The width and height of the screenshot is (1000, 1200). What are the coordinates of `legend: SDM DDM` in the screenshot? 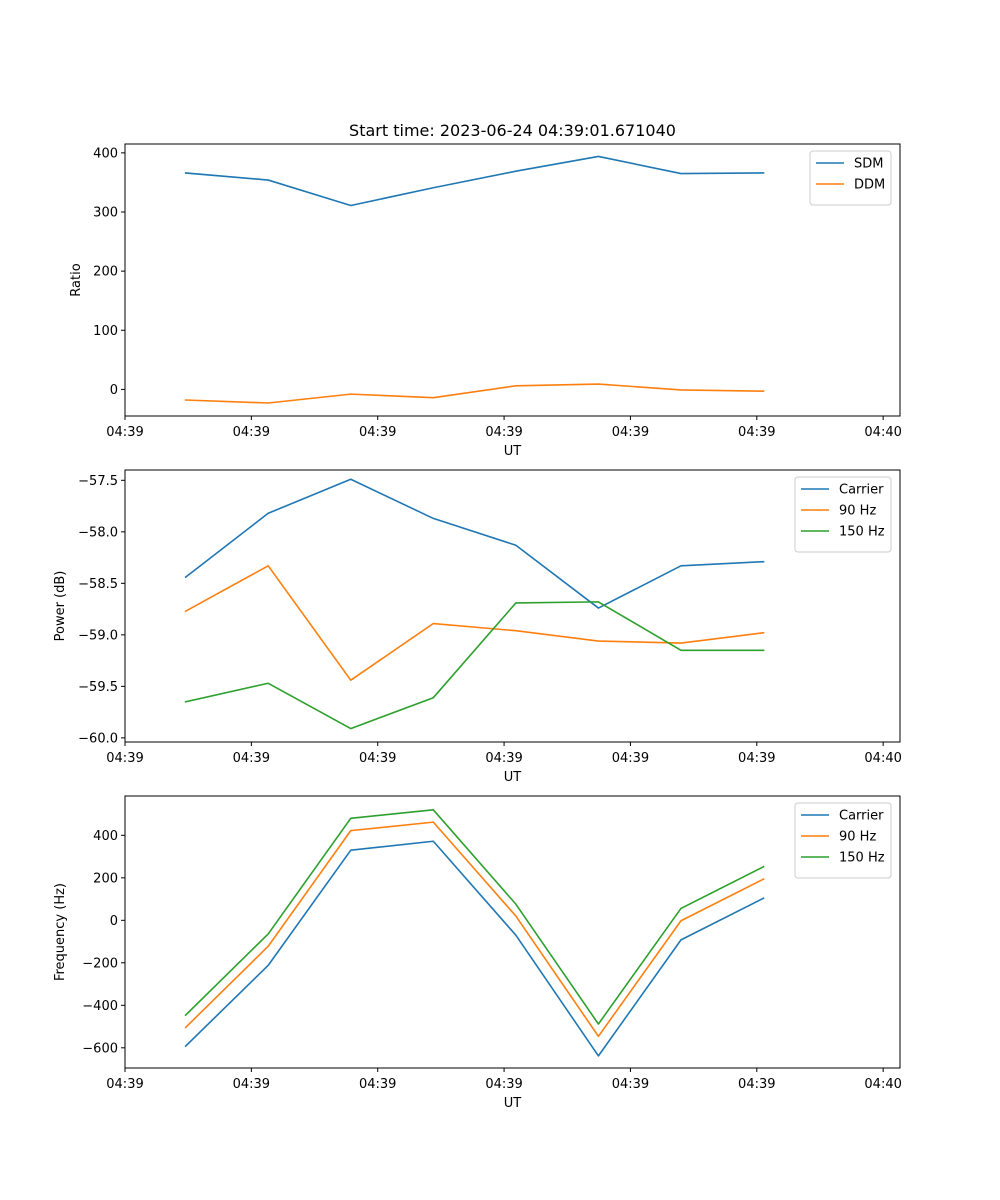 It's located at (850, 178).